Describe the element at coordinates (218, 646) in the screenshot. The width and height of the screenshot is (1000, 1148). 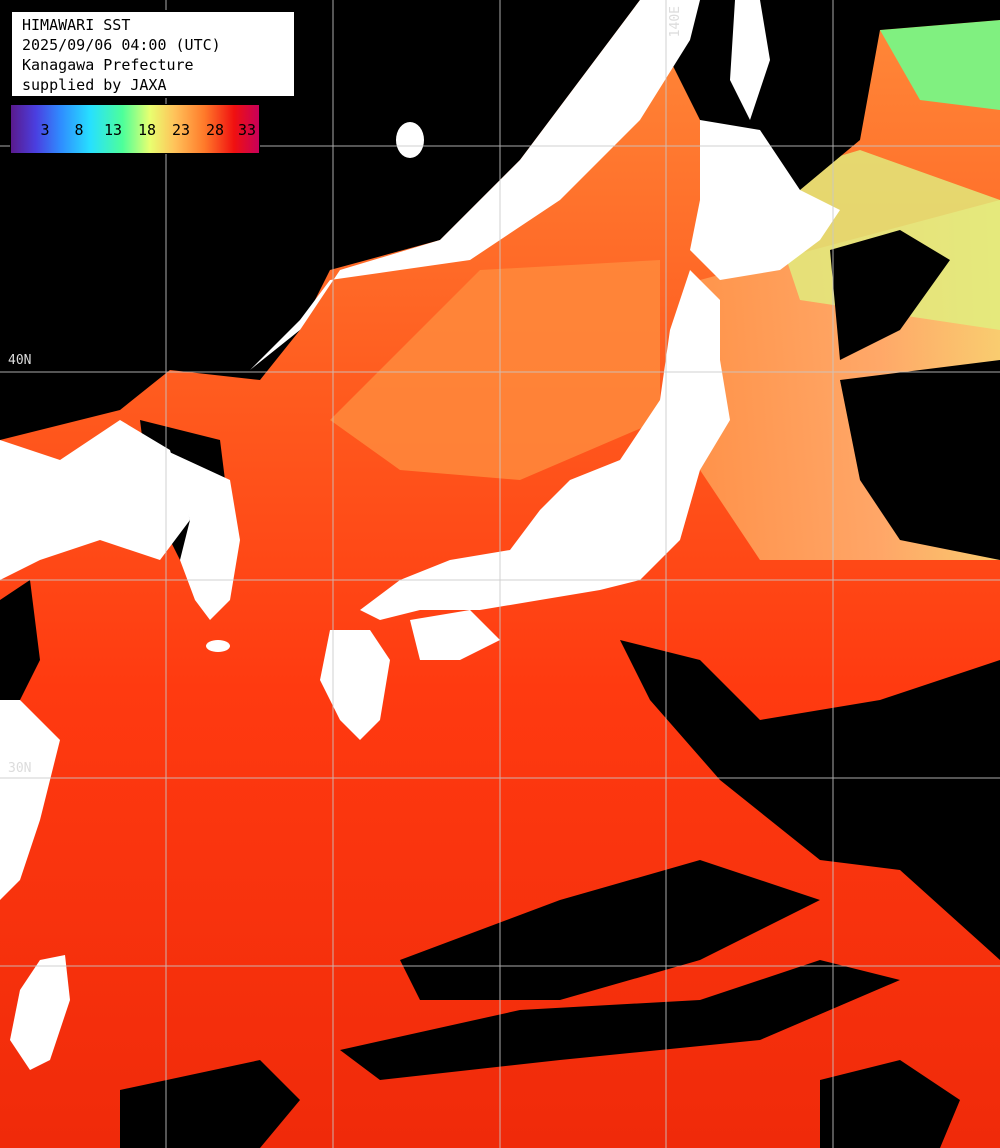
I see `land-jeju` at that location.